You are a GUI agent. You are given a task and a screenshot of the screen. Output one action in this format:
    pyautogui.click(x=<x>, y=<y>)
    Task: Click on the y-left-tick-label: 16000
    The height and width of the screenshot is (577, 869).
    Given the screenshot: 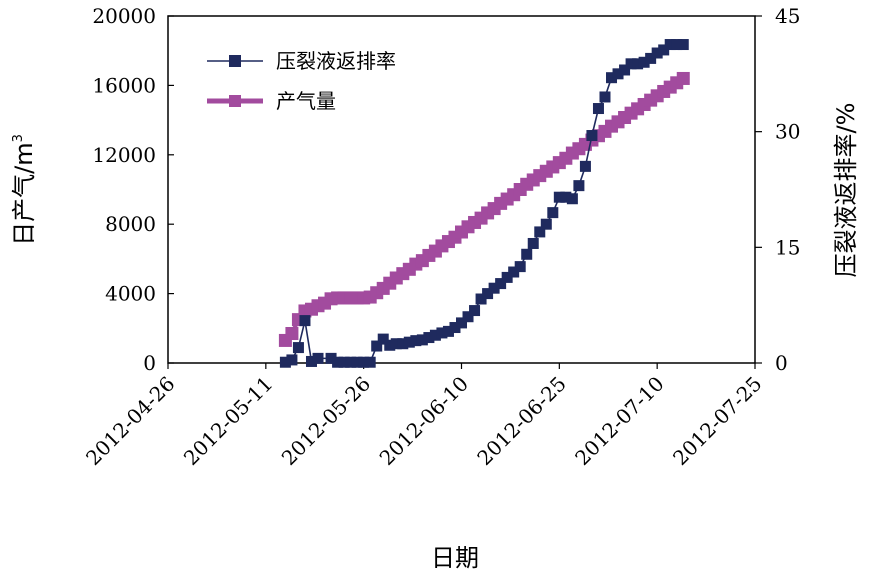 What is the action you would take?
    pyautogui.click(x=124, y=85)
    